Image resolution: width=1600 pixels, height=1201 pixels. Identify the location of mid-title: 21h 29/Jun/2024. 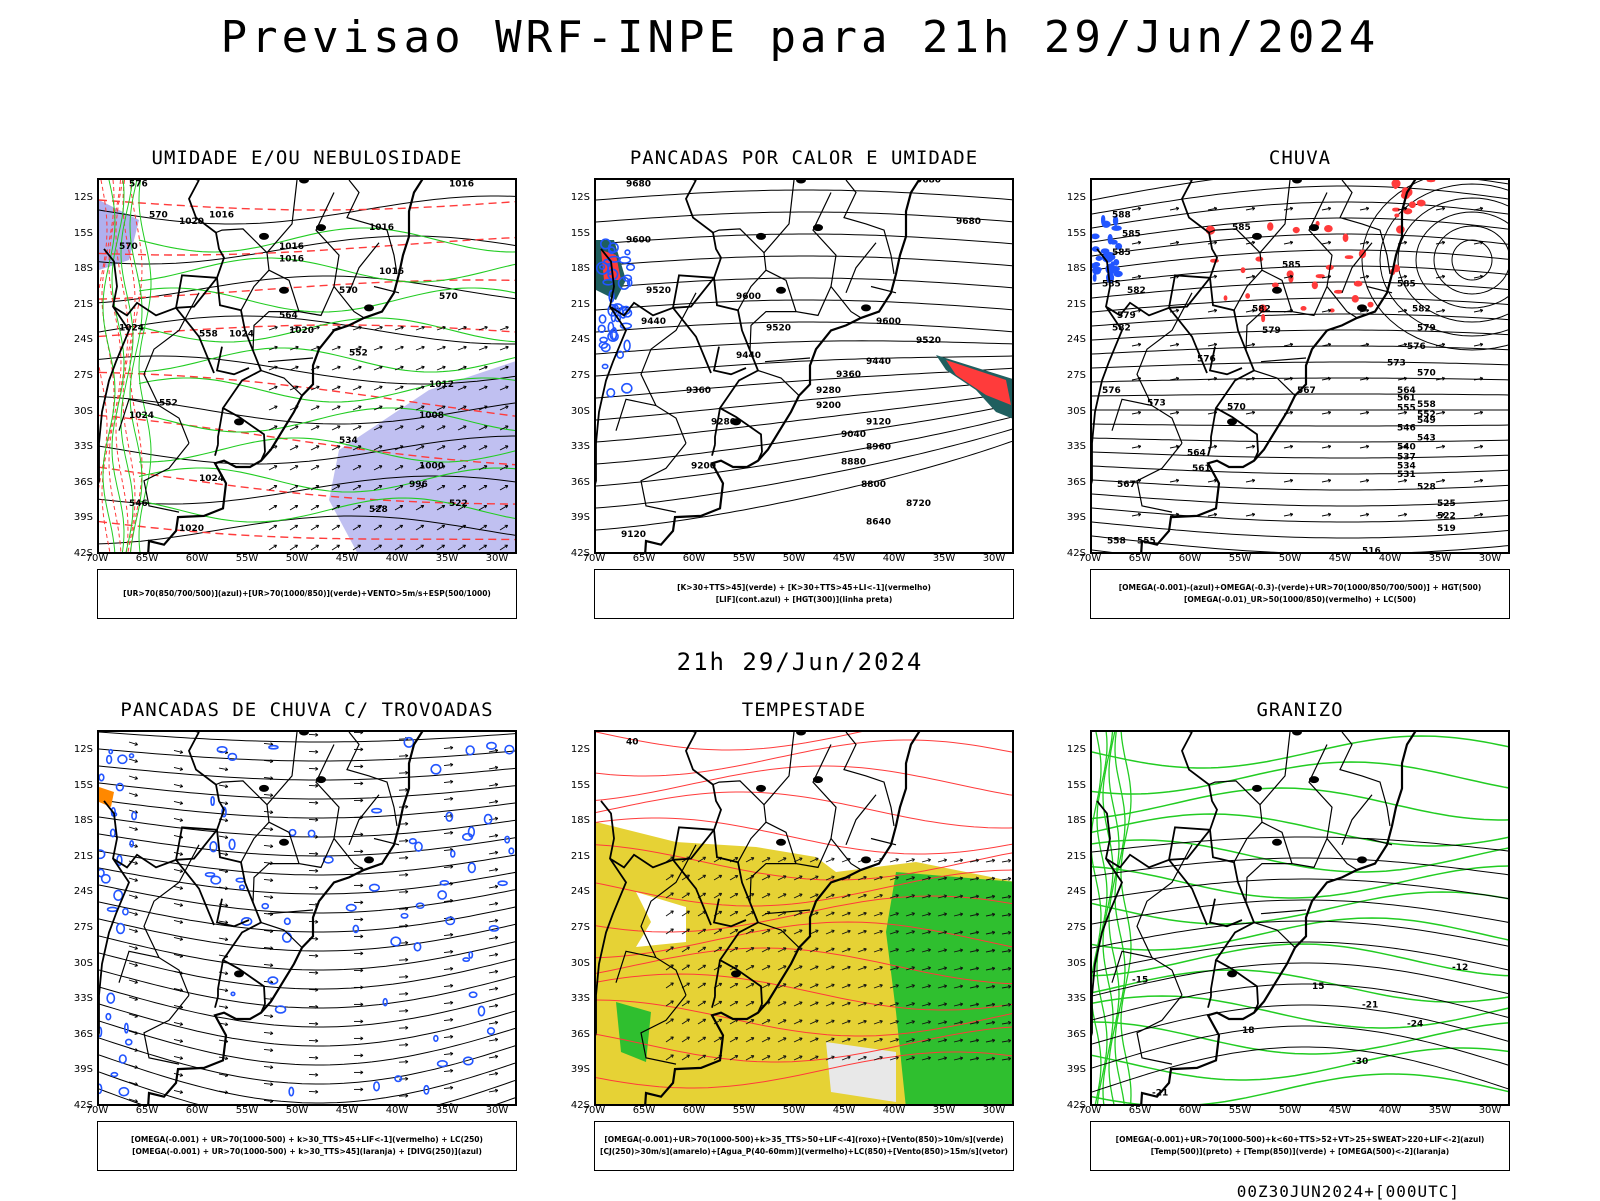
(800, 662).